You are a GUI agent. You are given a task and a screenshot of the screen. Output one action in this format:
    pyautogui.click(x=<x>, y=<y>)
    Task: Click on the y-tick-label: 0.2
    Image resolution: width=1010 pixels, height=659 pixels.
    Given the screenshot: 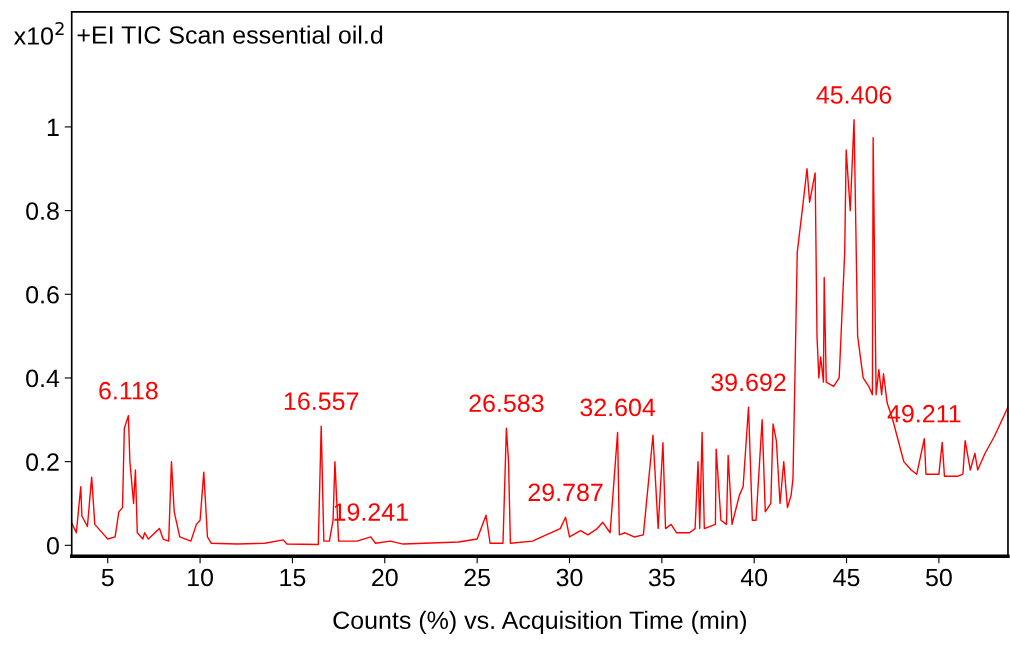 What is the action you would take?
    pyautogui.click(x=42, y=462)
    